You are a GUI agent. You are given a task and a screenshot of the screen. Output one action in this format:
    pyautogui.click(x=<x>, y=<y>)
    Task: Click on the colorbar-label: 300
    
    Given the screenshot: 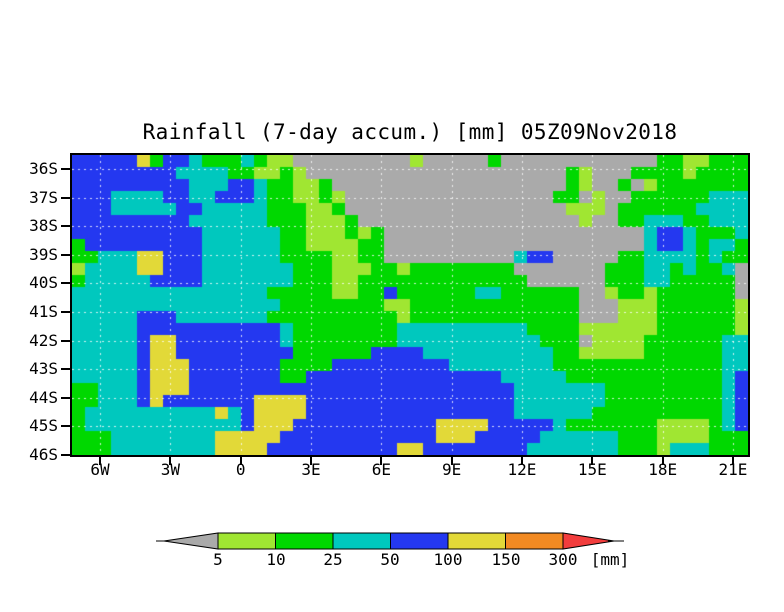 What is the action you would take?
    pyautogui.click(x=563, y=559)
    